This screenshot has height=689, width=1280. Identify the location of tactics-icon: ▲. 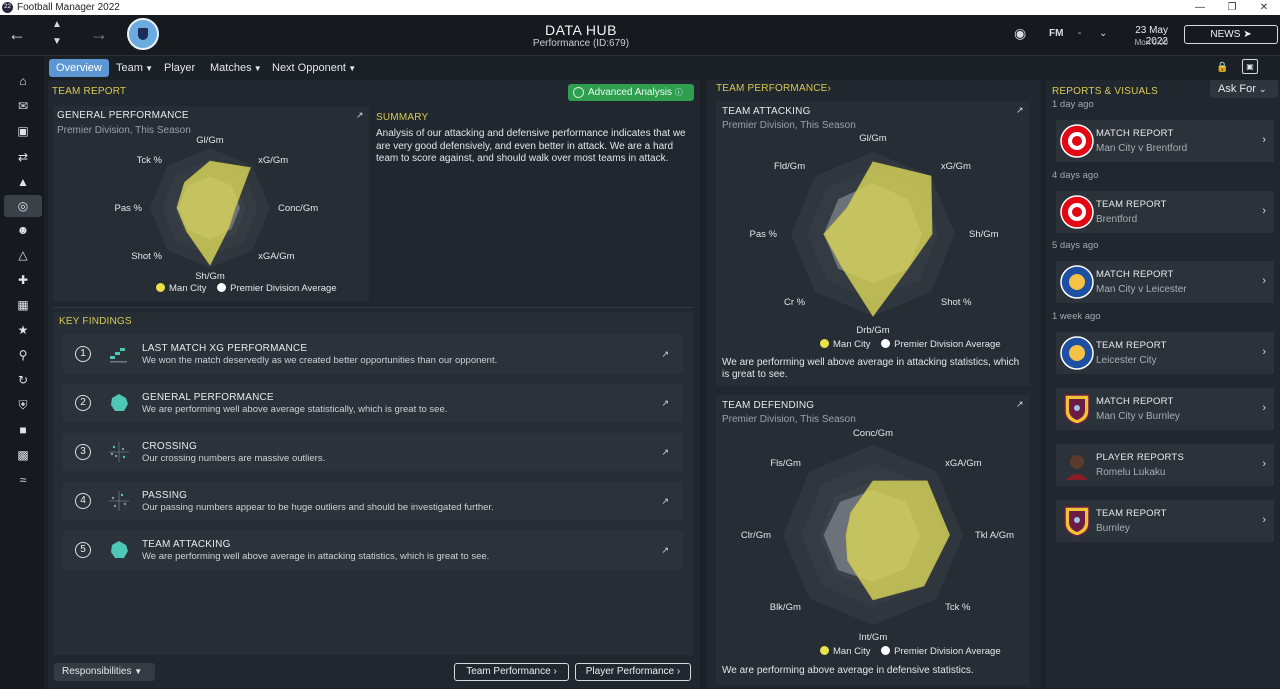
(23, 182).